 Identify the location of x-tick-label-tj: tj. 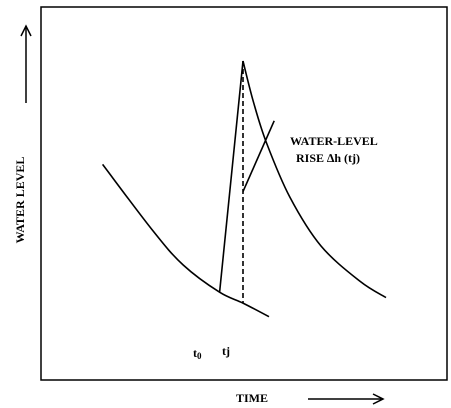
(226, 351).